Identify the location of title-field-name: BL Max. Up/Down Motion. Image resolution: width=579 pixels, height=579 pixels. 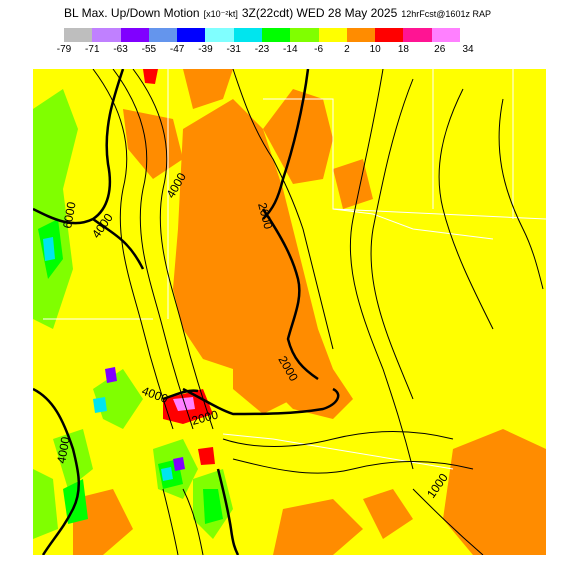
(132, 13).